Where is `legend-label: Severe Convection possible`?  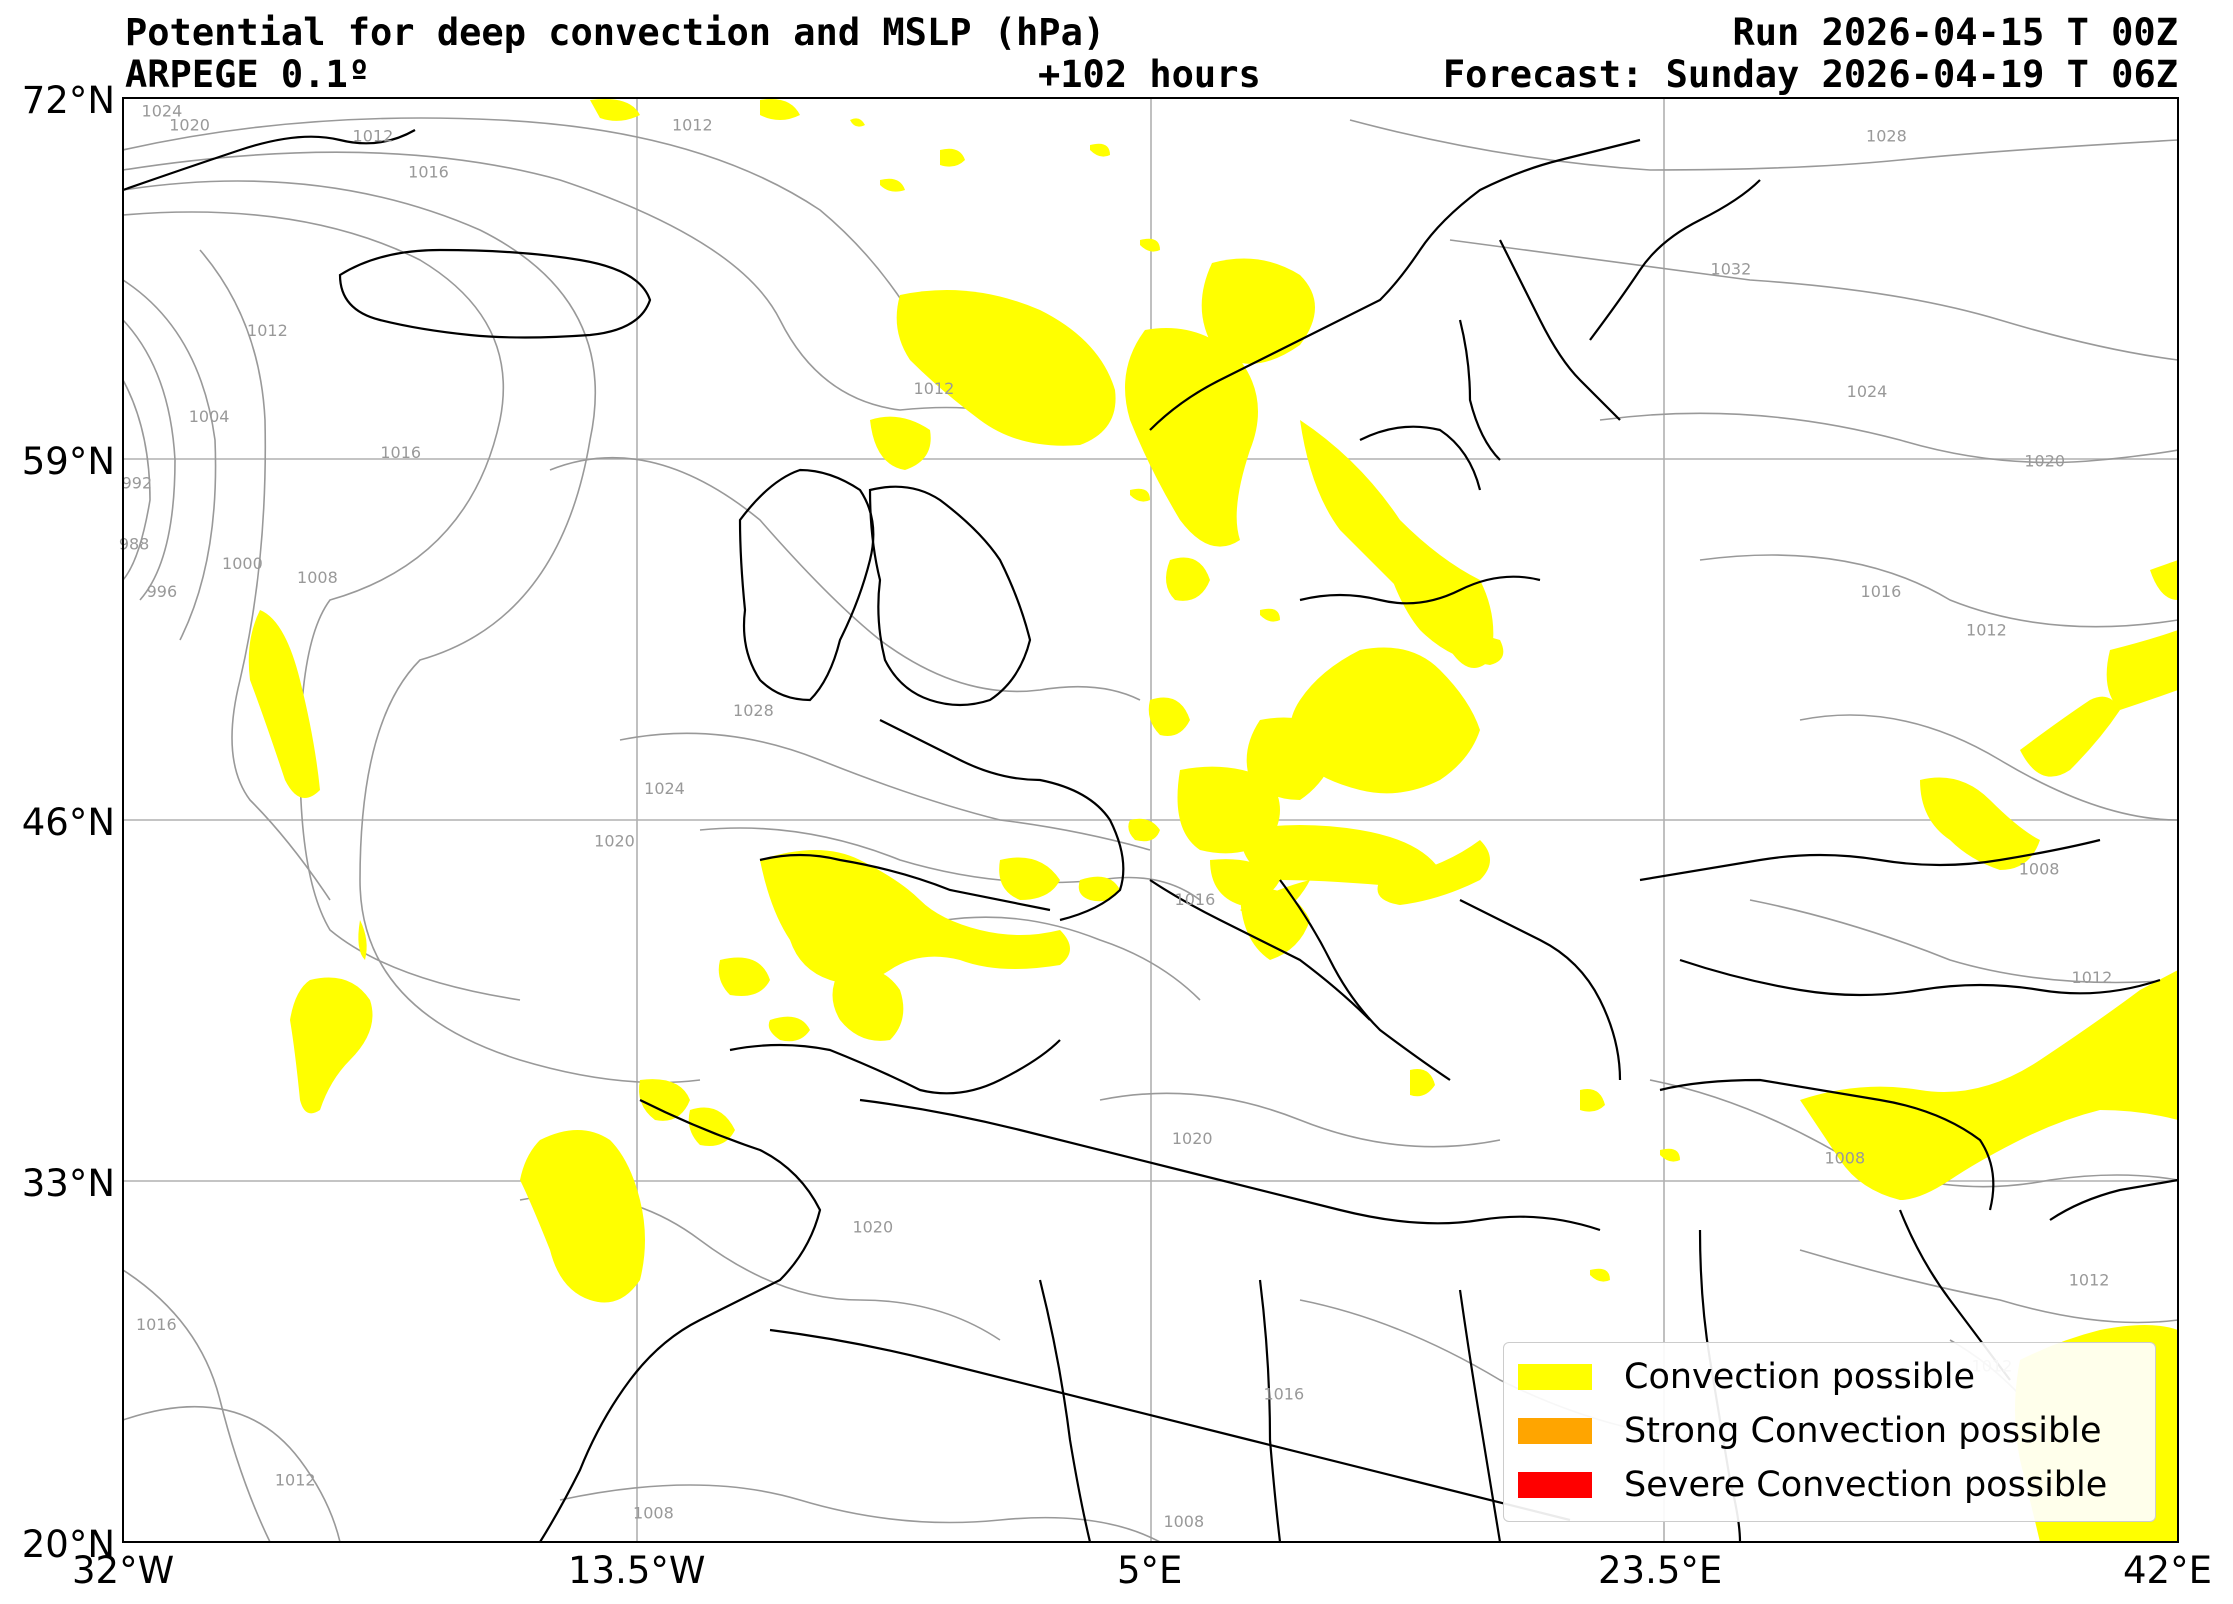
legend-label: Severe Convection possible is located at coordinates (1866, 1485).